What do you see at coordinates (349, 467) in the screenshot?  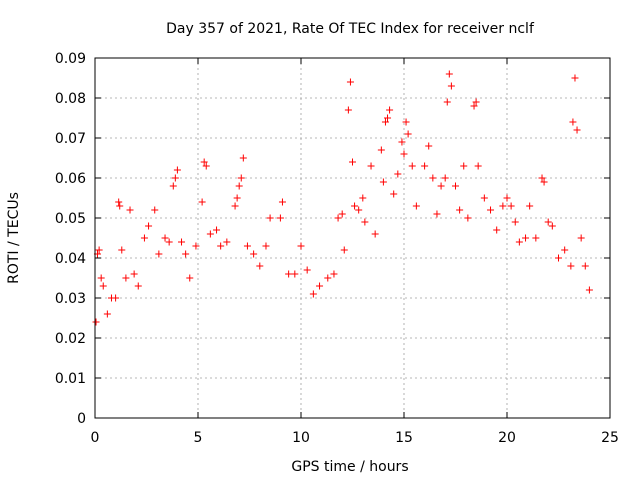 I see `x-axis-label: GPS time / hours` at bounding box center [349, 467].